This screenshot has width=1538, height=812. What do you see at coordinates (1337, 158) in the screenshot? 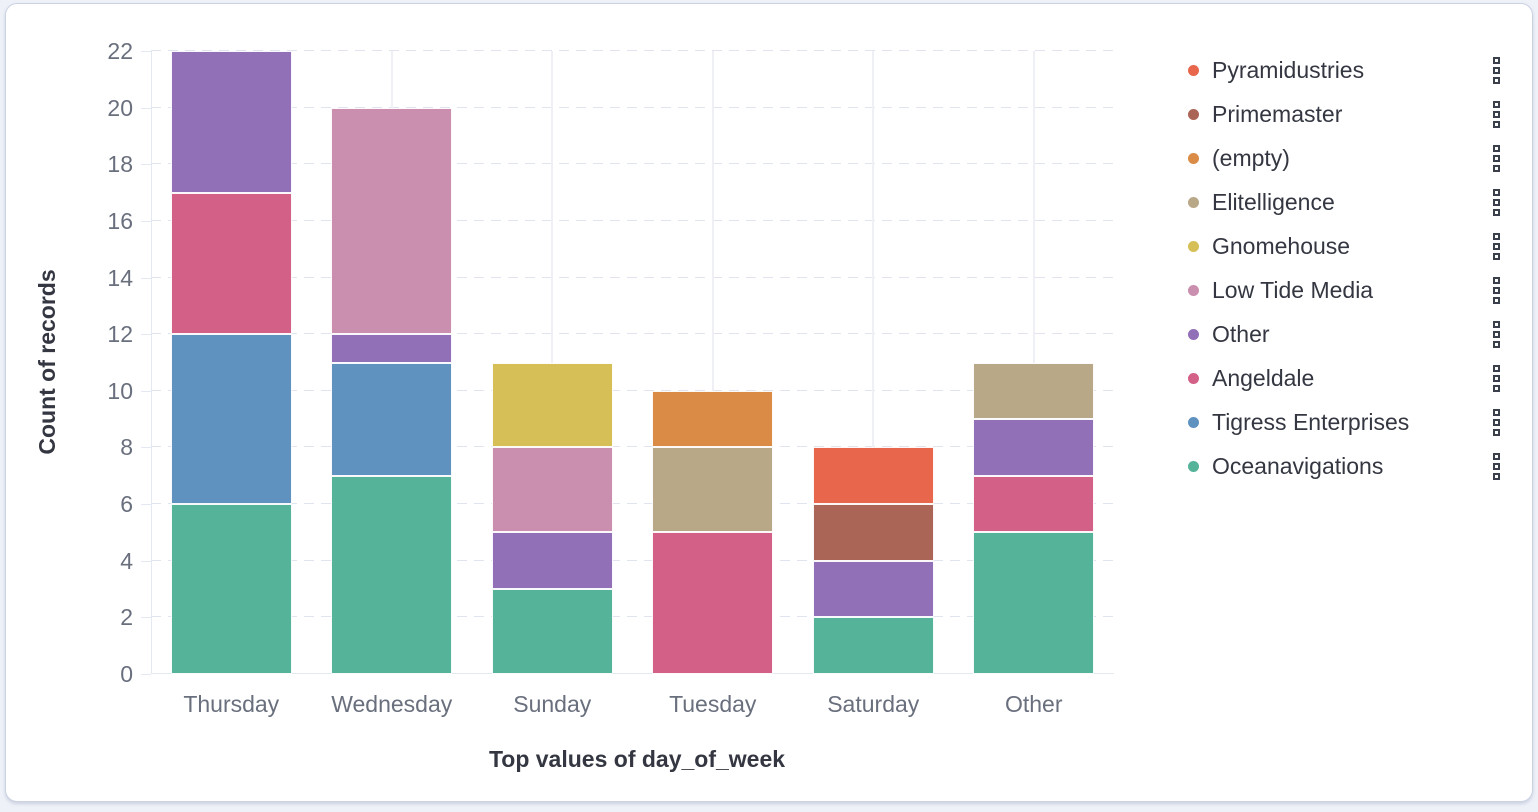
I see `legend-item: (empty)` at bounding box center [1337, 158].